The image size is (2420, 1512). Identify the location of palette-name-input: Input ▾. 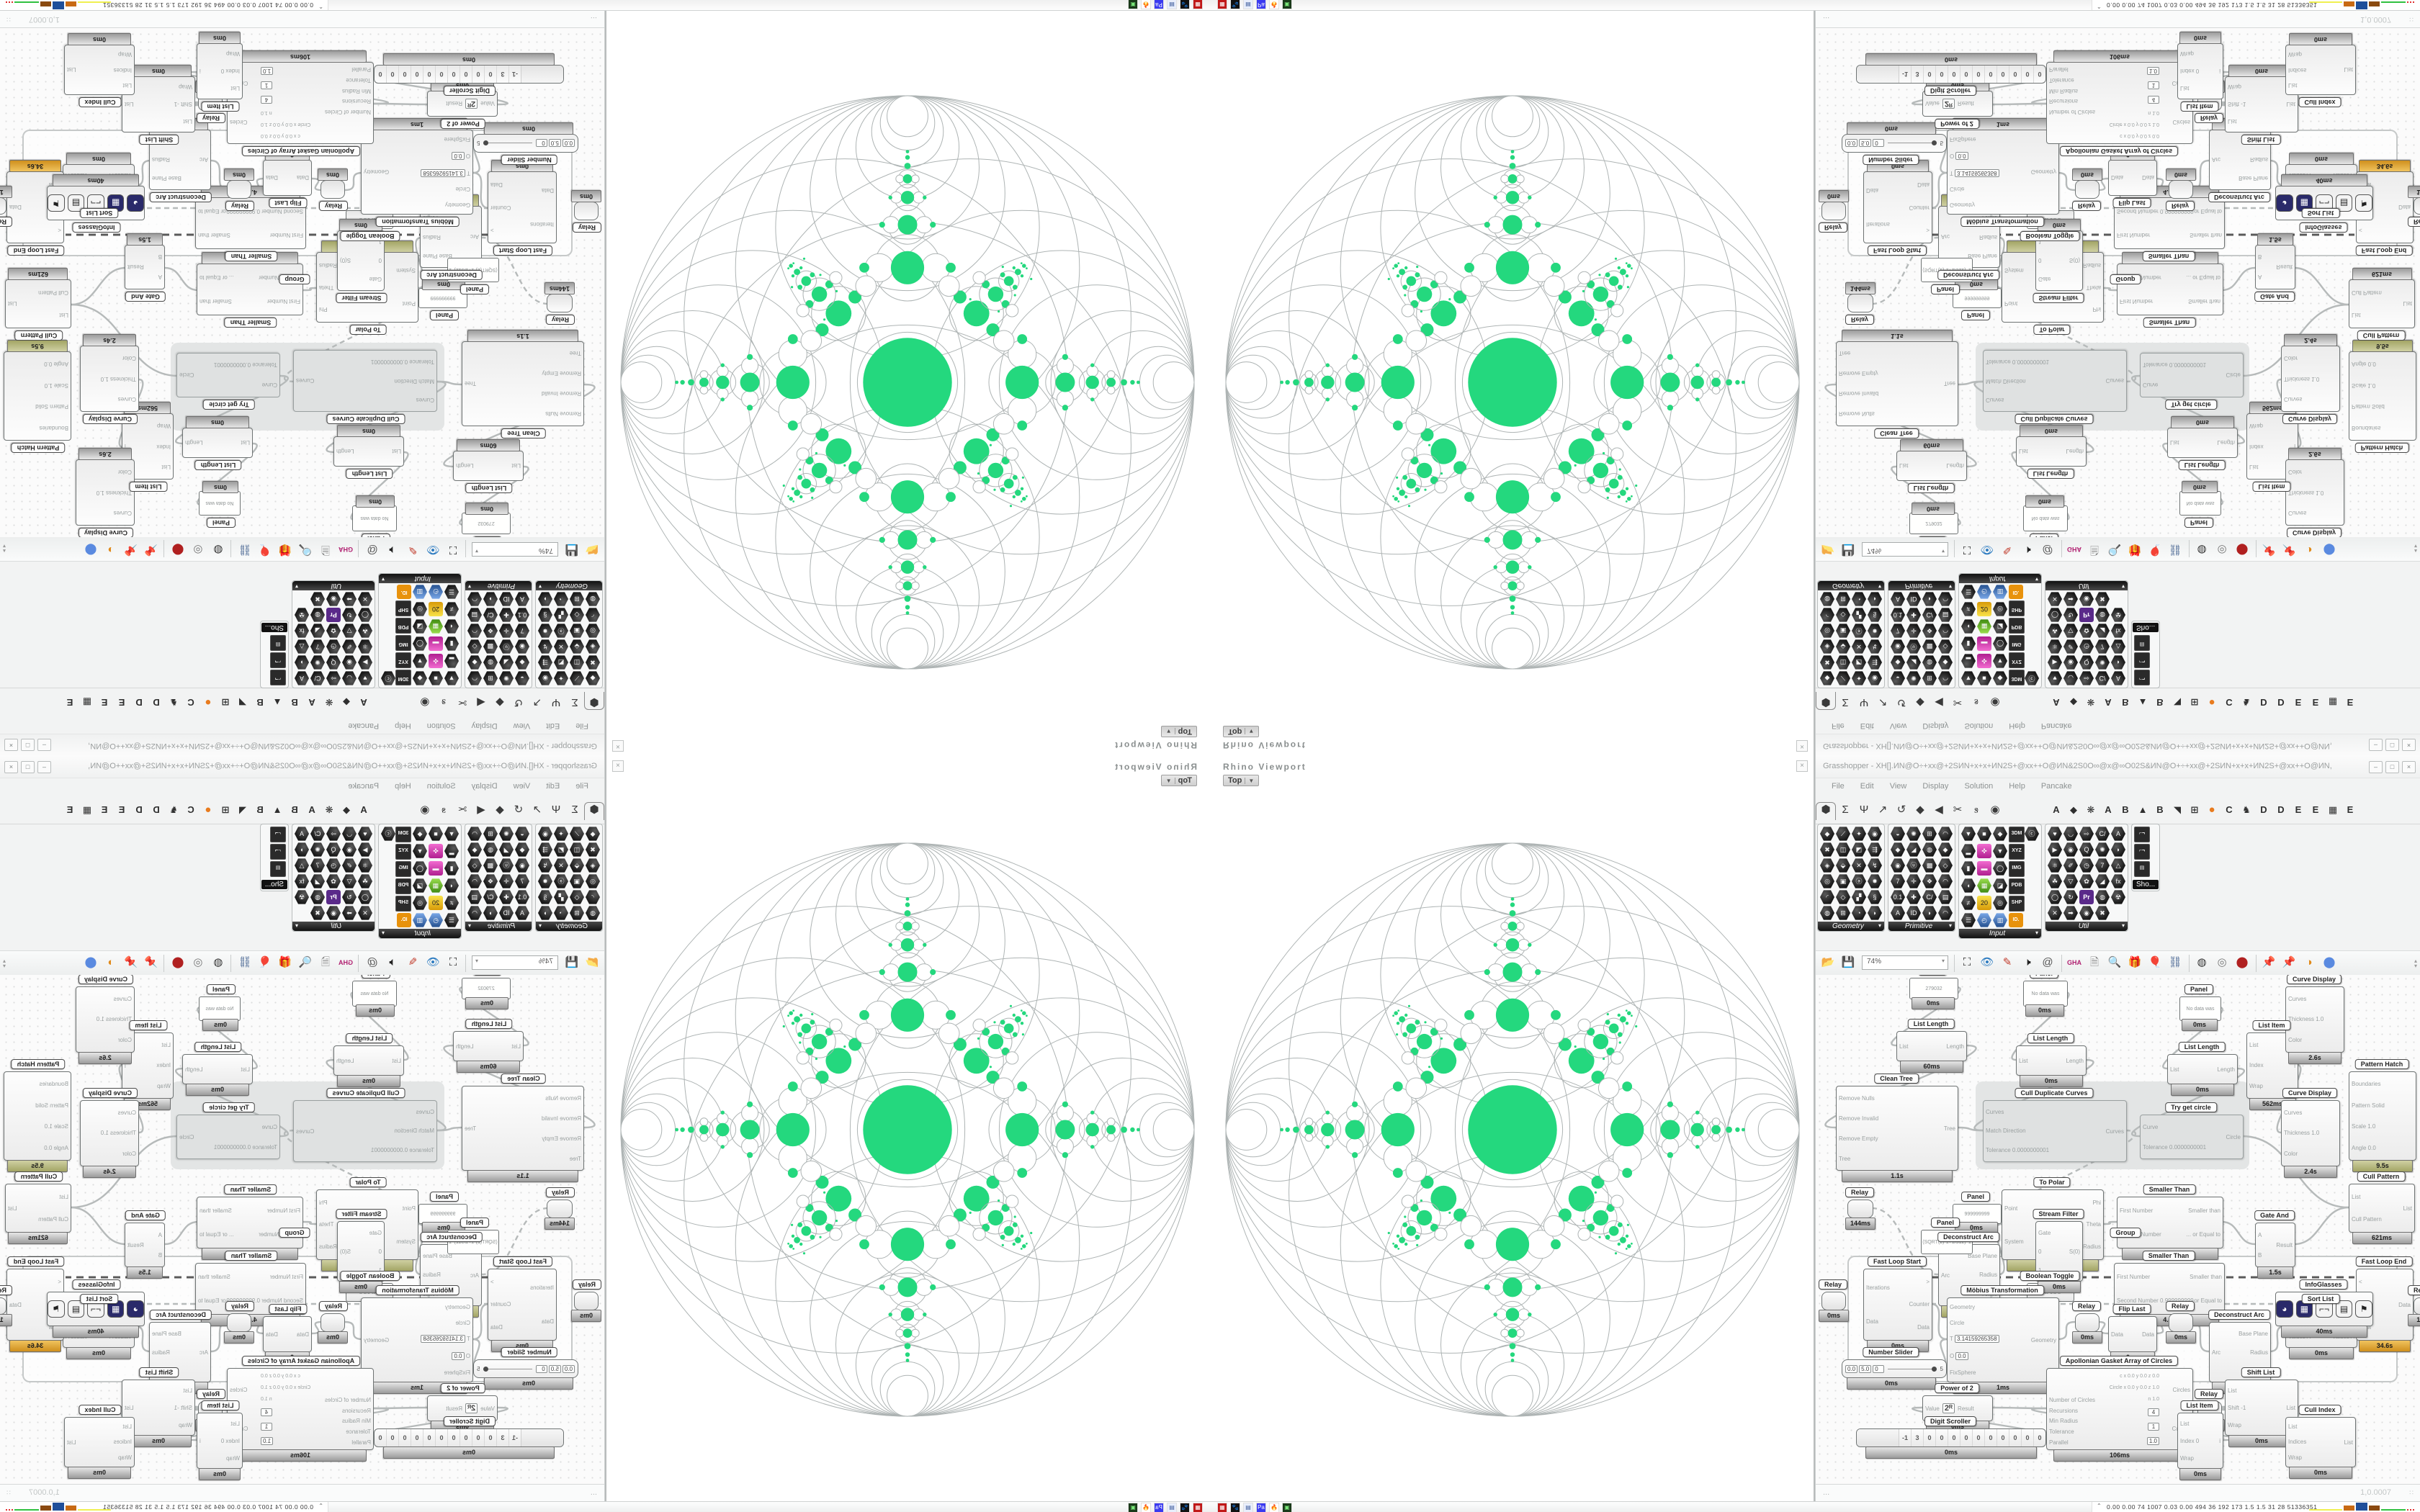
(420, 578).